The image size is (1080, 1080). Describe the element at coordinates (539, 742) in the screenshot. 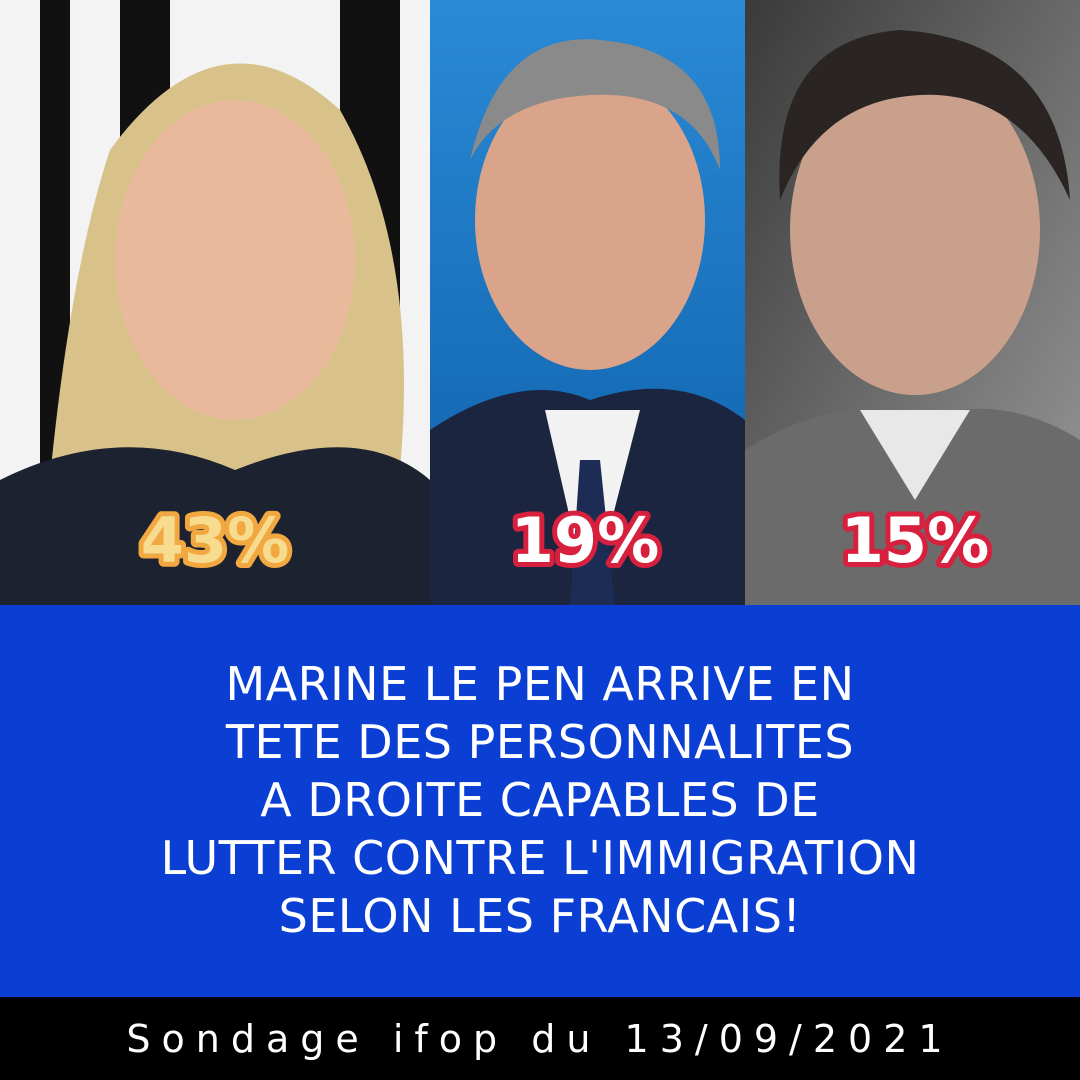

I see `headline-line: TETE DES PERSONNALITES` at that location.